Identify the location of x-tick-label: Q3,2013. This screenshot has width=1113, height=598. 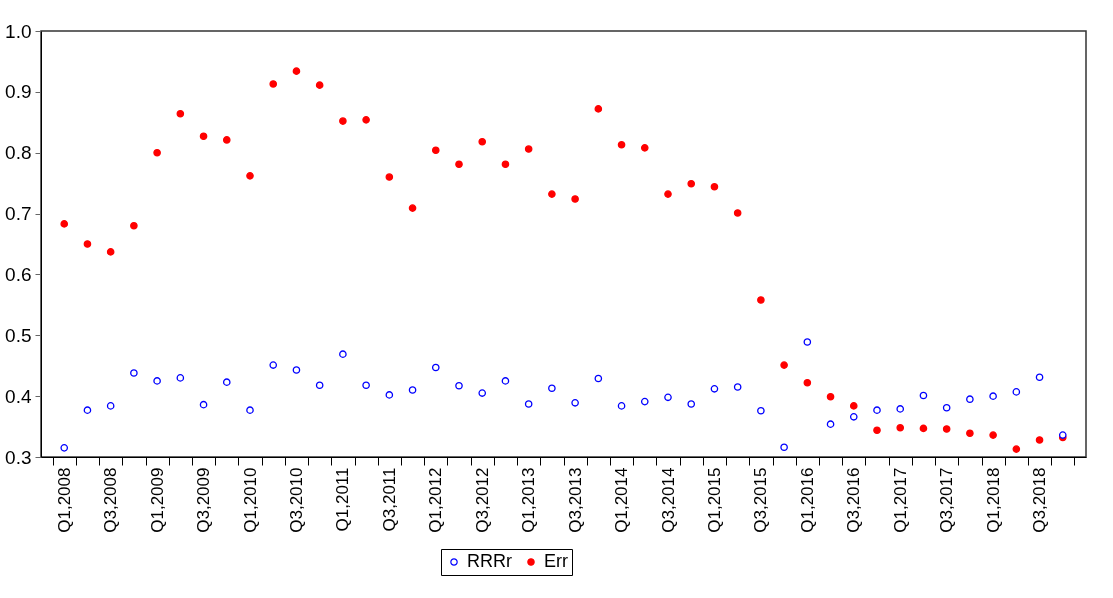
(575, 500).